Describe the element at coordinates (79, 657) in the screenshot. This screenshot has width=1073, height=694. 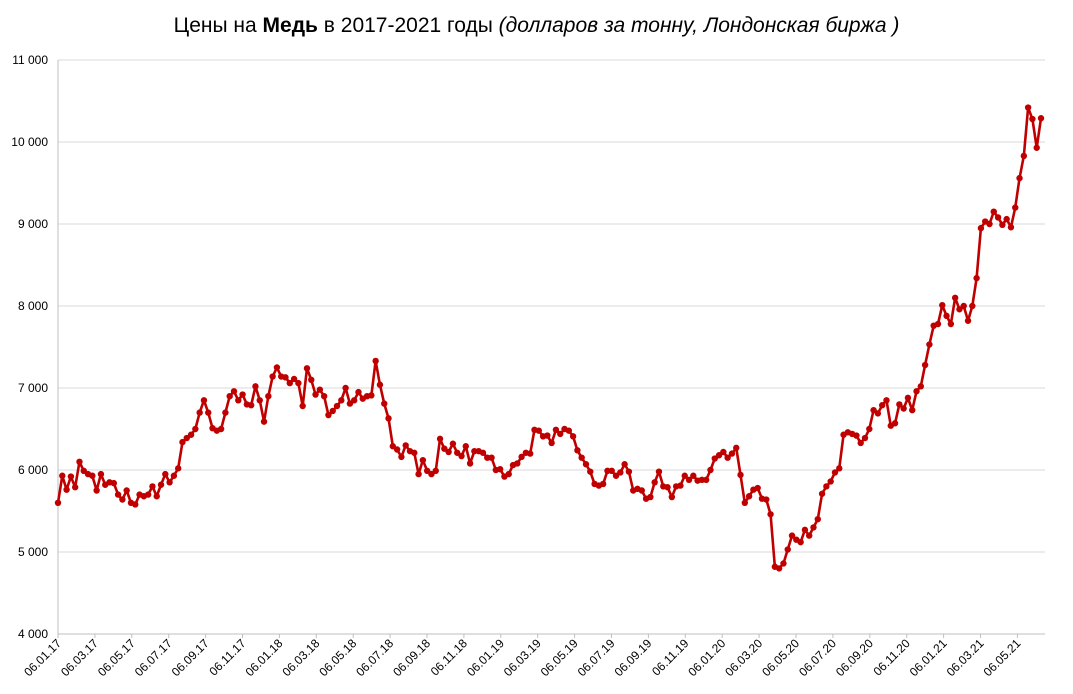
I see `x-tick-label: 06.03.17` at that location.